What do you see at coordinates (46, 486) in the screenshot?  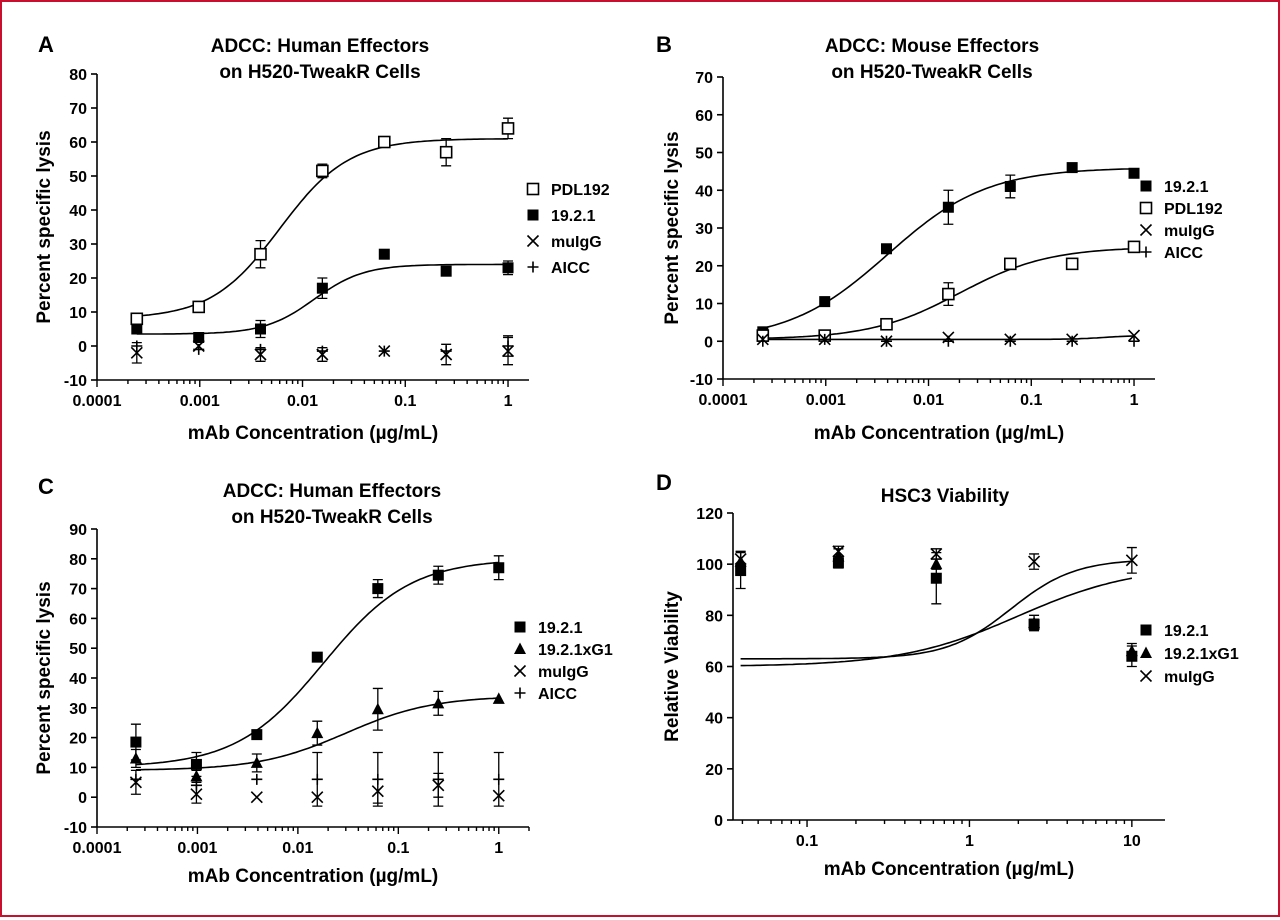 I see `panel-letter: C` at bounding box center [46, 486].